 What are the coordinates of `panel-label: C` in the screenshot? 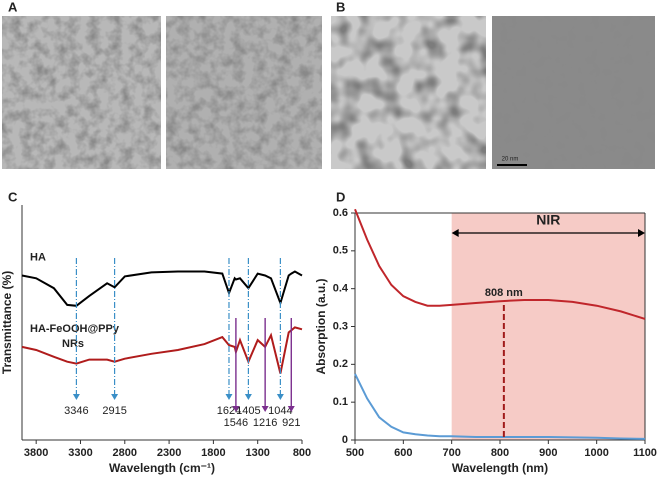 It's located at (13, 196).